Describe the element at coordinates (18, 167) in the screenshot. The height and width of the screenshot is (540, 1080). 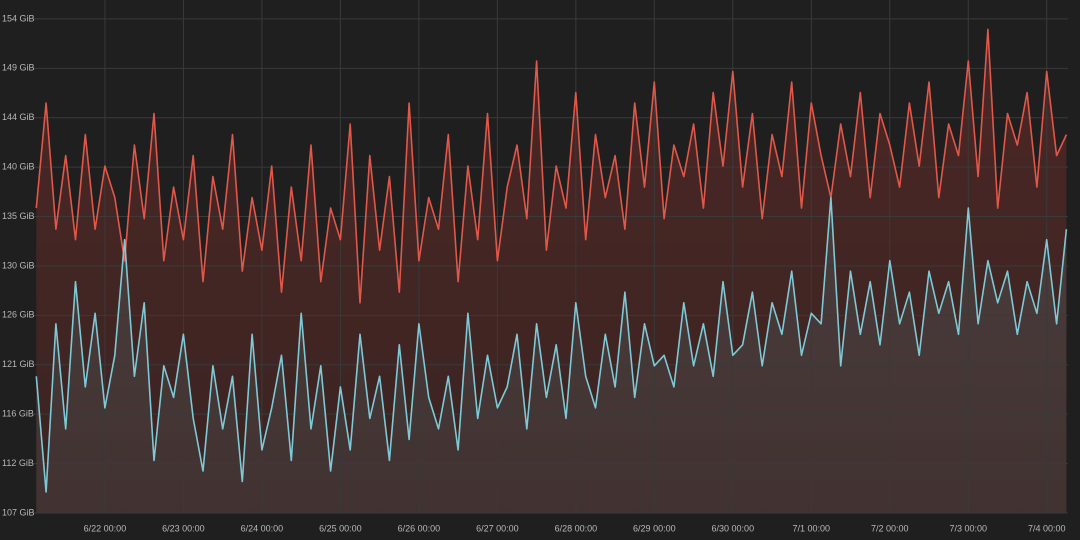
I see `y-tick-label: 140 GiB` at that location.